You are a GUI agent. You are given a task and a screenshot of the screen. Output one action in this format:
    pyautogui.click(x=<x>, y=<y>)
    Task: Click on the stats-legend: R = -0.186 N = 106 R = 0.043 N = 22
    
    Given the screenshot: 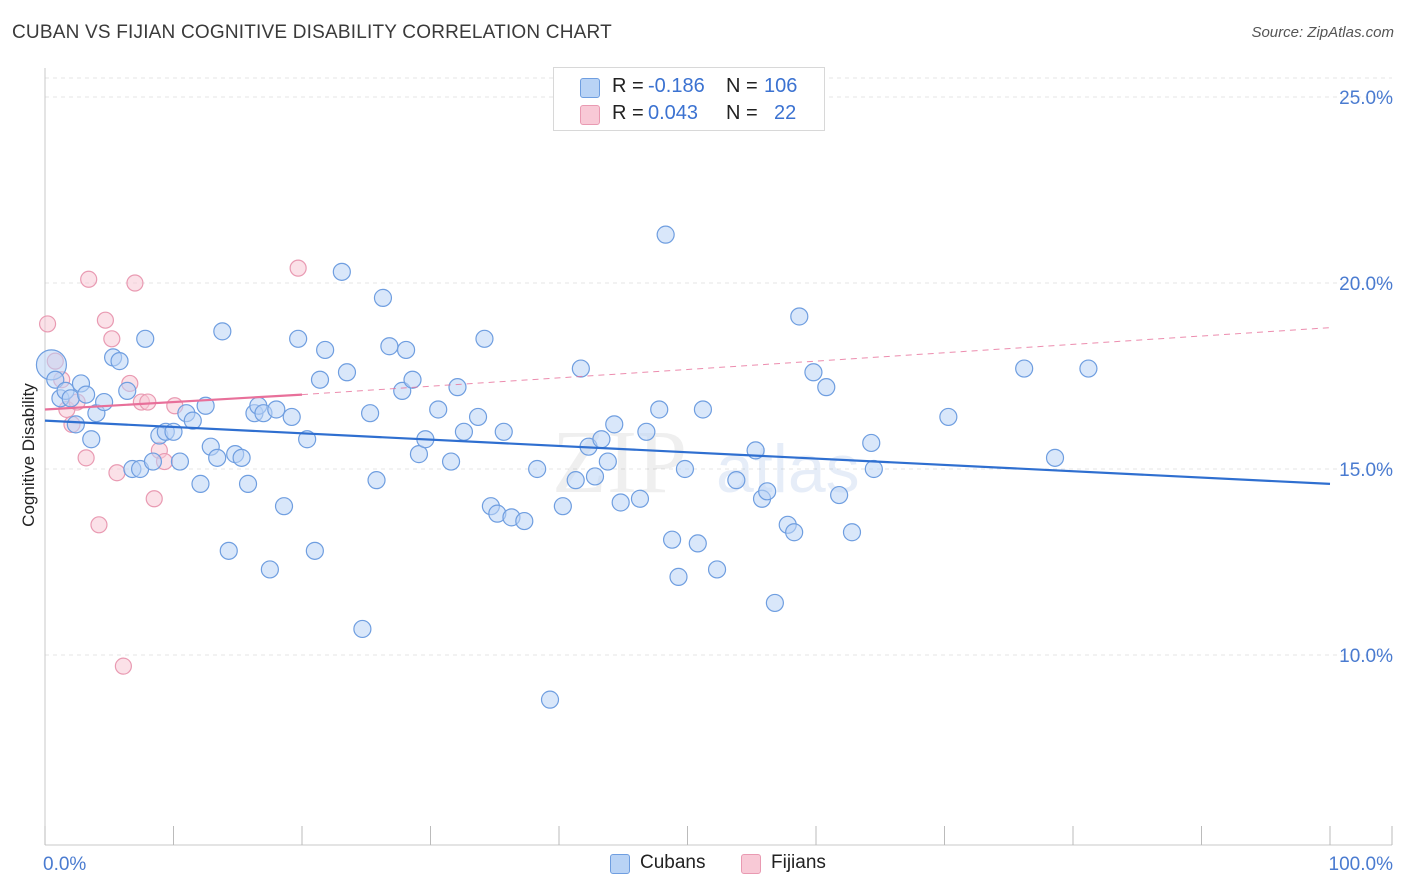 What is the action you would take?
    pyautogui.click(x=689, y=99)
    